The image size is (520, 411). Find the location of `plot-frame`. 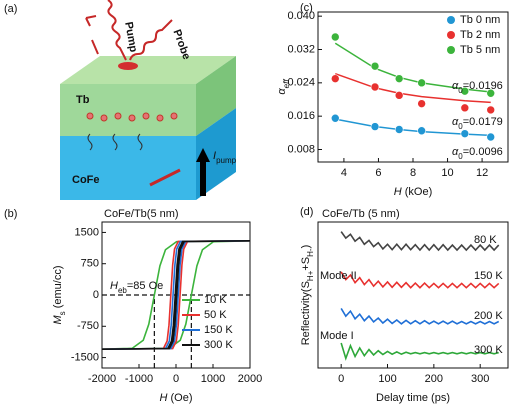

plot-frame is located at coordinates (413, 295).